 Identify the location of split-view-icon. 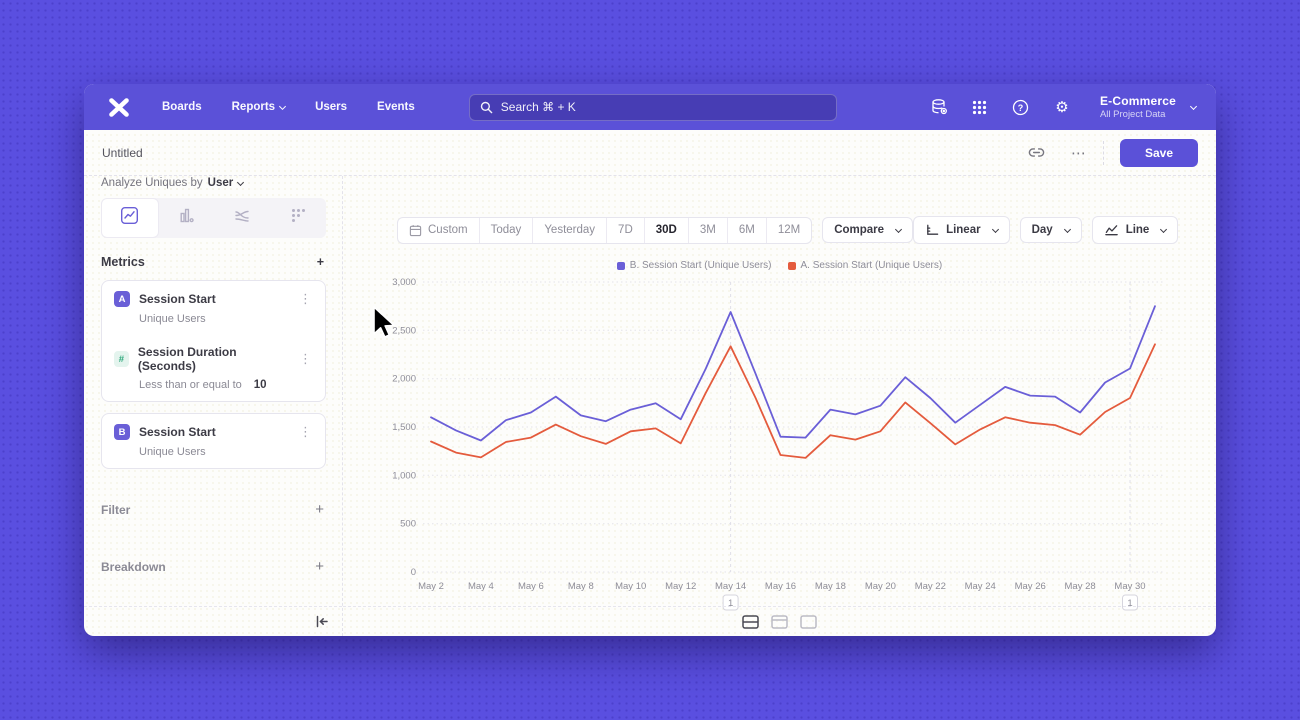
(750, 621).